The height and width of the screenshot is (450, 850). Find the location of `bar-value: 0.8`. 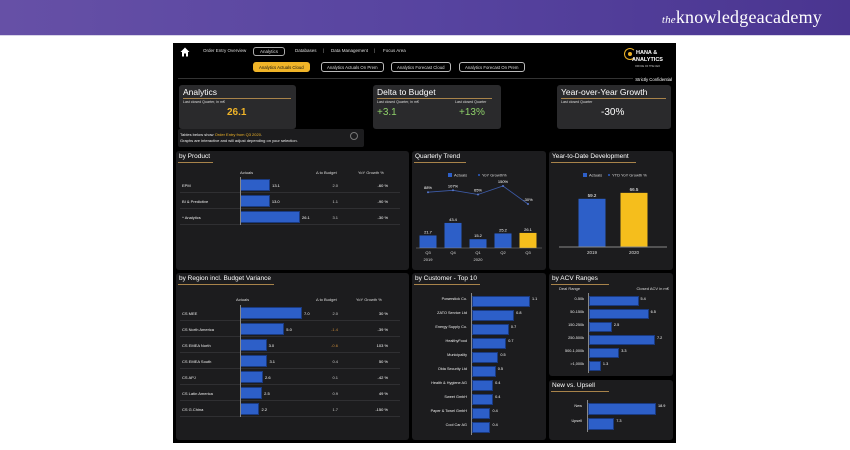

bar-value: 0.8 is located at coordinates (519, 313).